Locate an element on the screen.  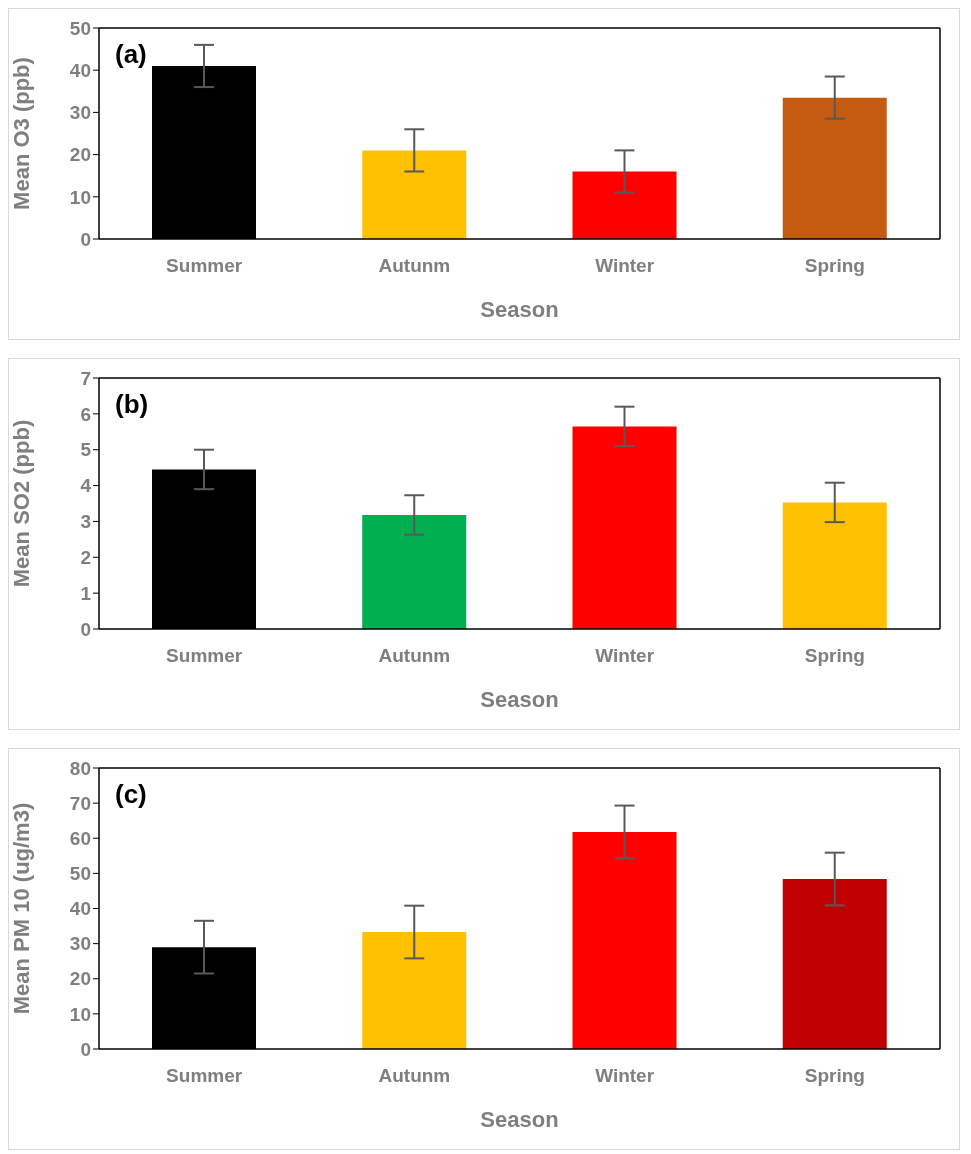
y-axis-title: Mean PM 10 (ug/m3) is located at coordinates (21, 908).